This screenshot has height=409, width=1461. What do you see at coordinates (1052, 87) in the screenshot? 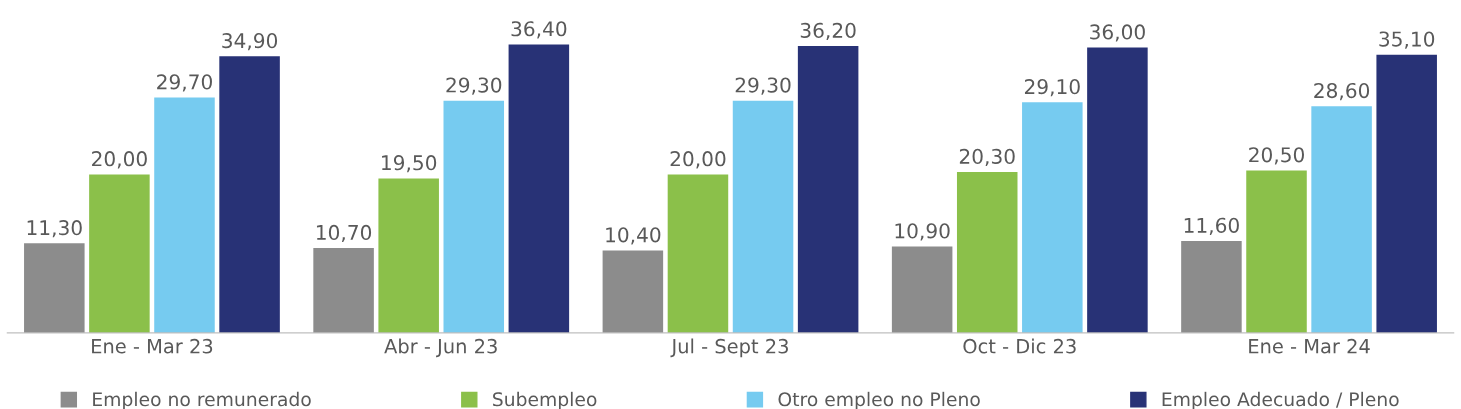
I see `data-label: 29,10` at bounding box center [1052, 87].